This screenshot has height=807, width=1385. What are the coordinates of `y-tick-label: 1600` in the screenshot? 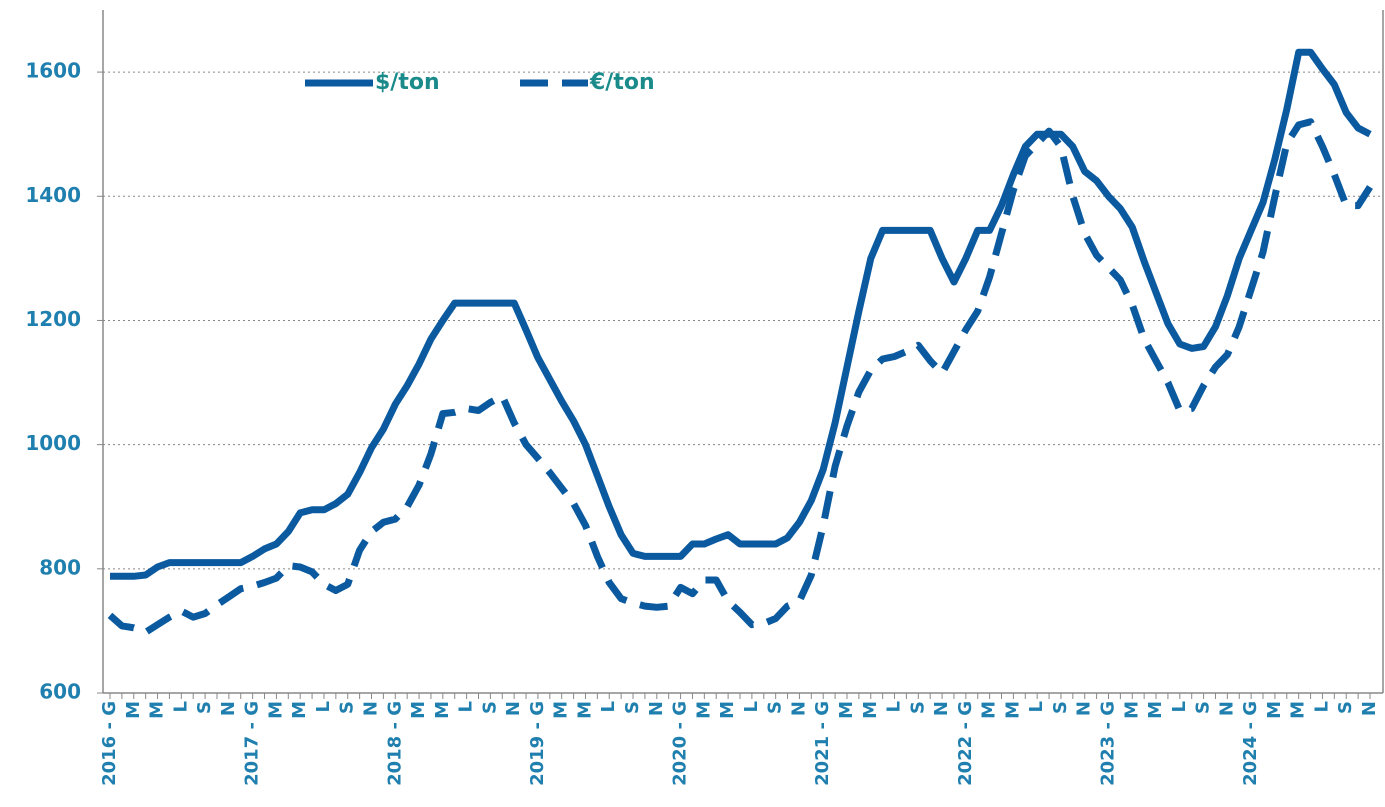 It's located at (53, 71).